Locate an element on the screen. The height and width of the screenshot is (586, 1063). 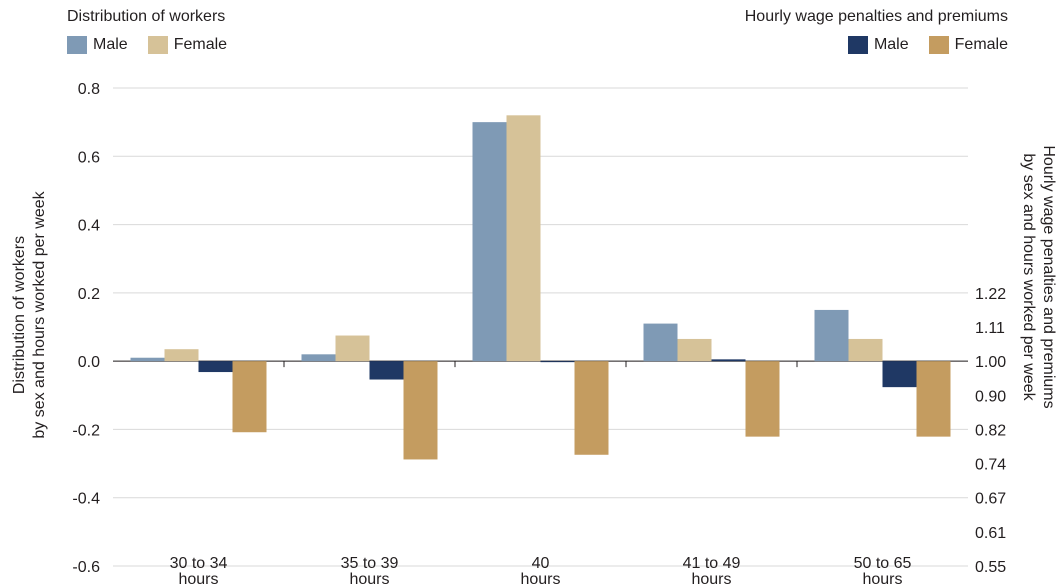
right-axis-tick: 0.55 is located at coordinates (990, 567).